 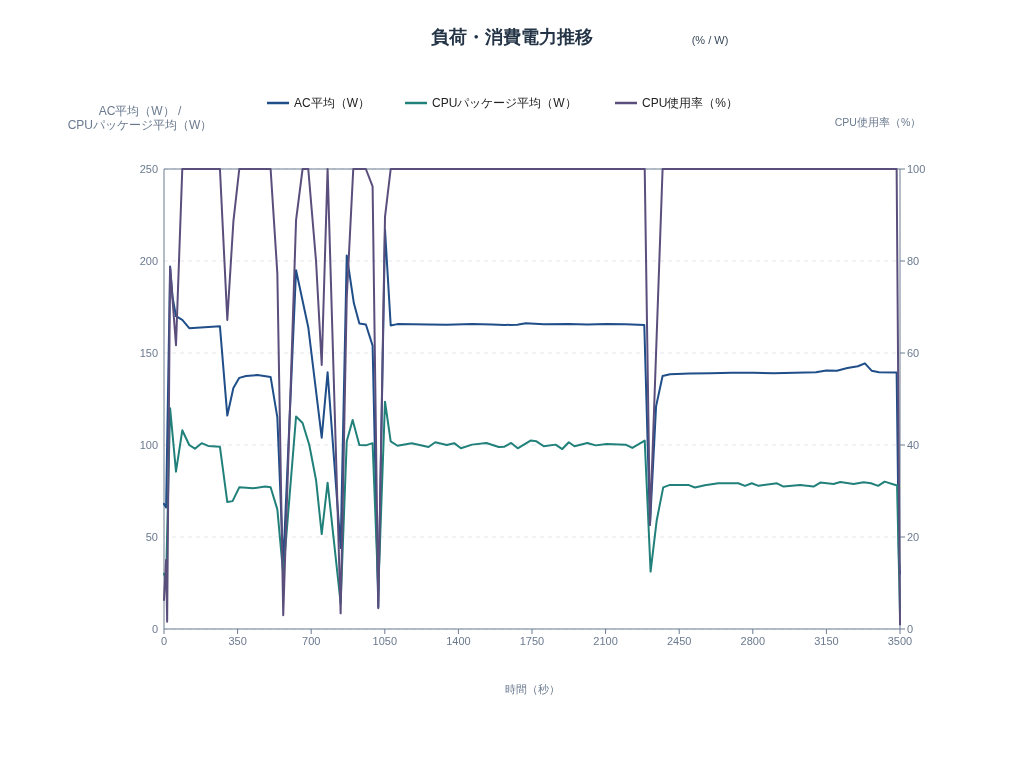 What do you see at coordinates (148, 261) in the screenshot?
I see `y-tick-label: 200` at bounding box center [148, 261].